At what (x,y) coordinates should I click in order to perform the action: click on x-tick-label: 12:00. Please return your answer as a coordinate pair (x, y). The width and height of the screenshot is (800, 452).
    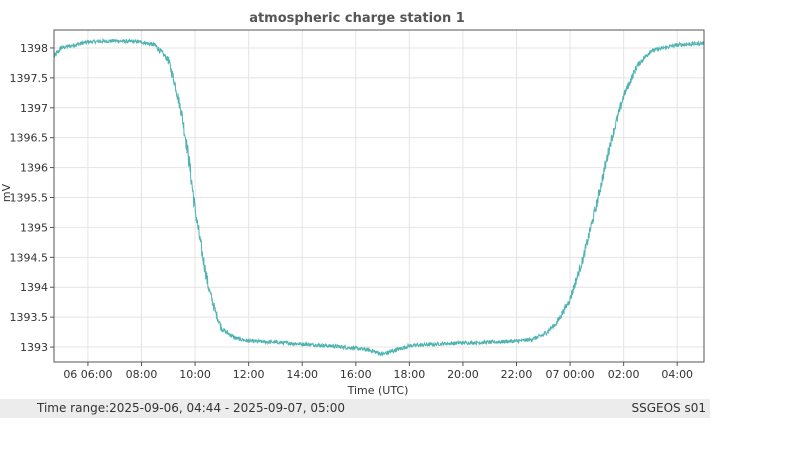
    Looking at the image, I should click on (249, 374).